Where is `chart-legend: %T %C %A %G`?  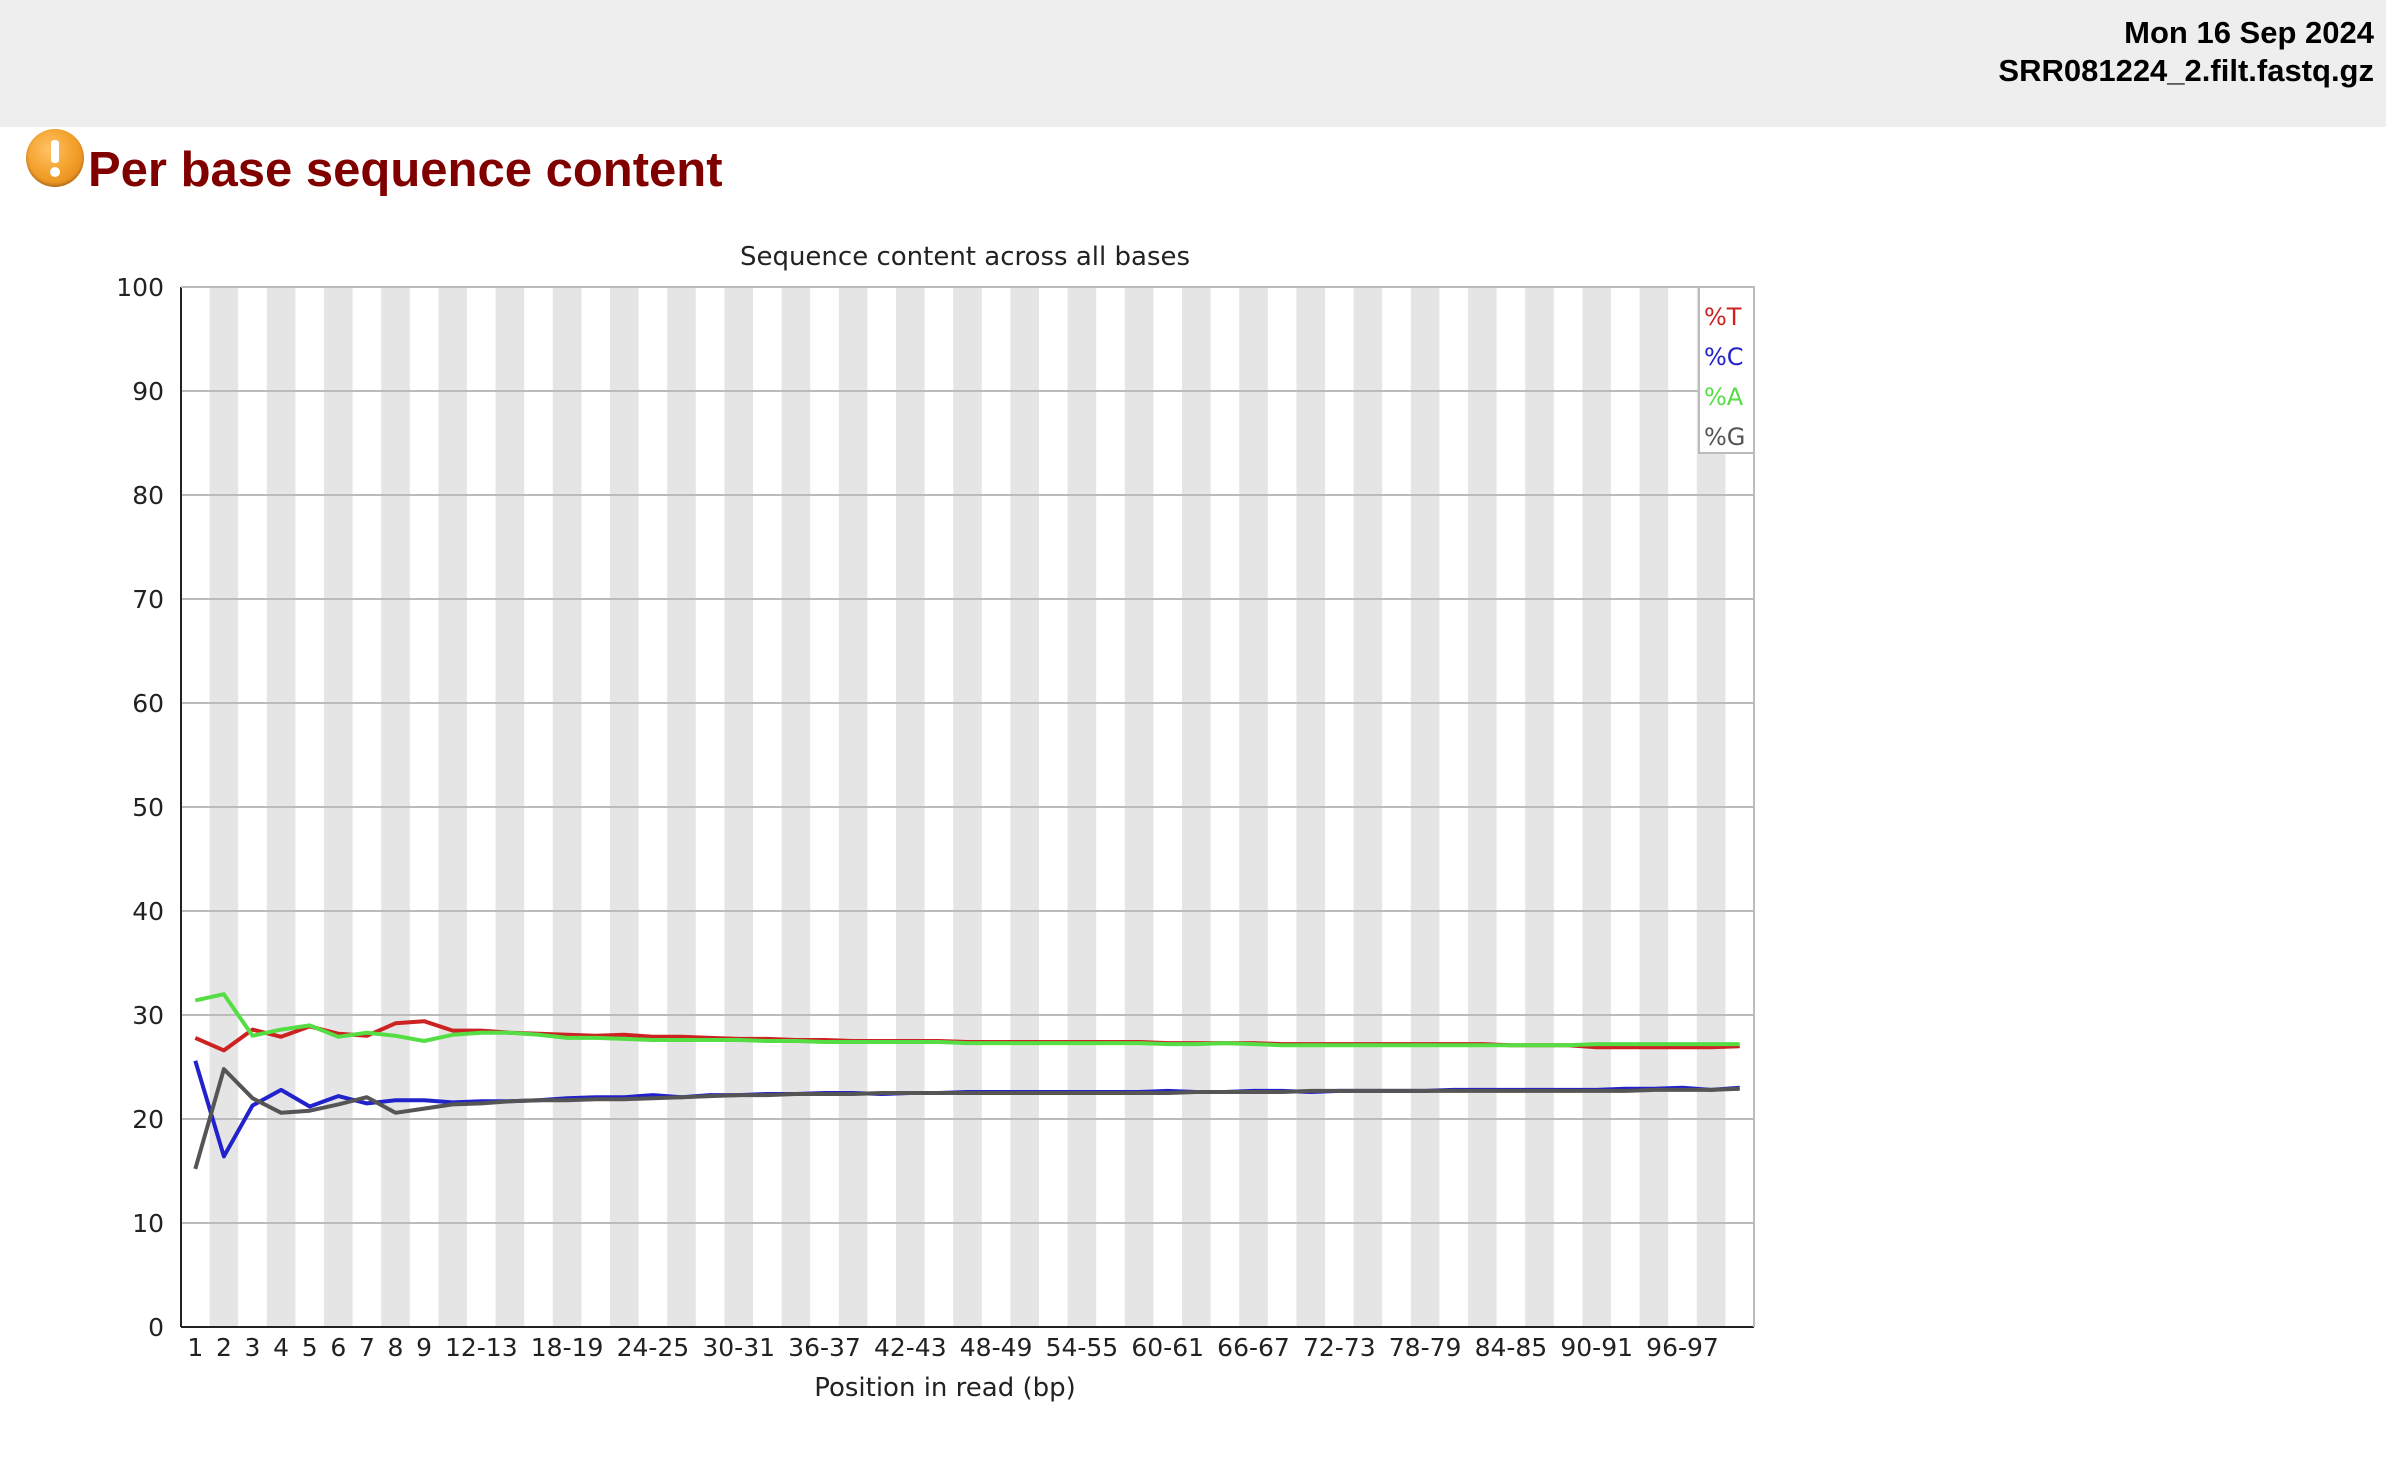 chart-legend: %T %C %A %G is located at coordinates (1726, 370).